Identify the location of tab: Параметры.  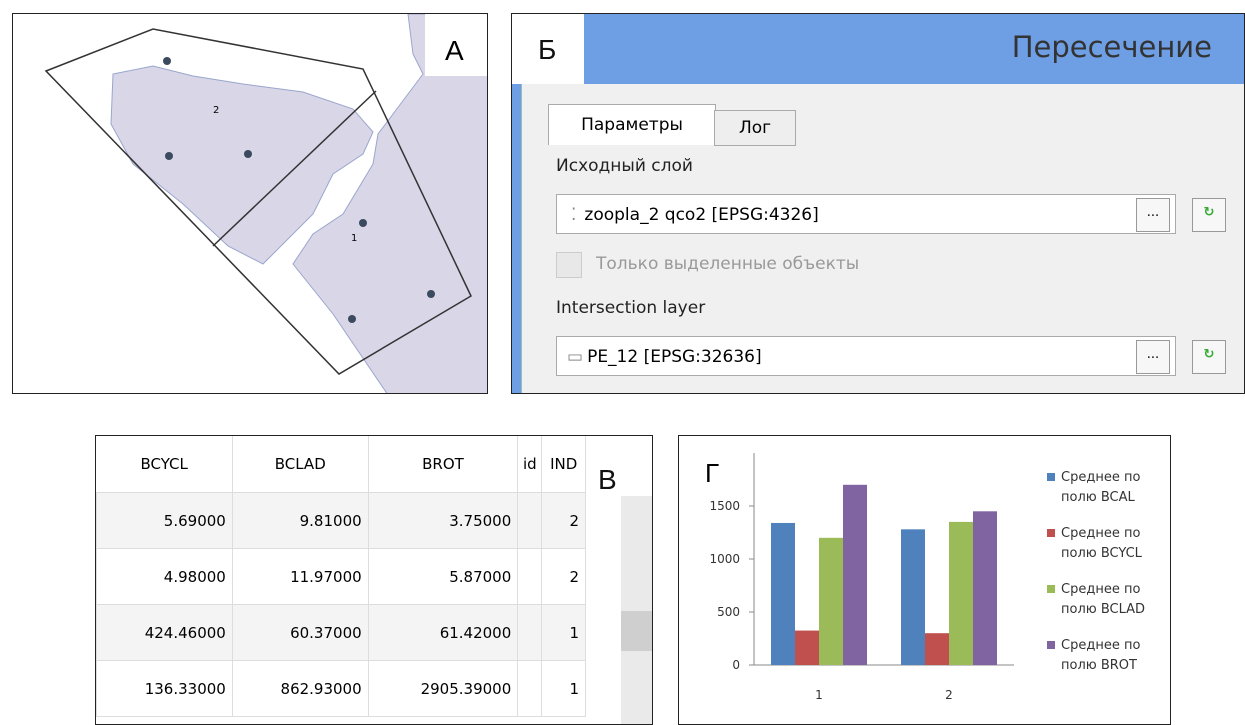
(632, 124).